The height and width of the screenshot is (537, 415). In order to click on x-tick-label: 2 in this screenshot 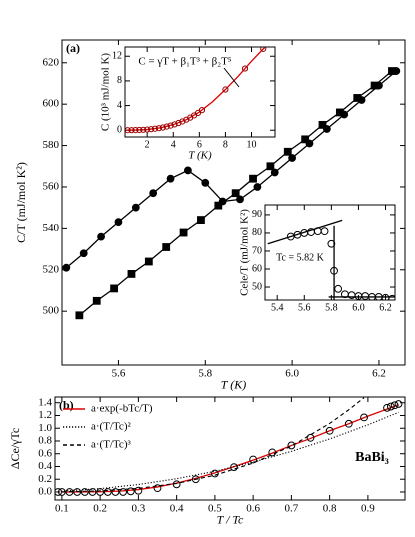, I will do `click(147, 144)`.